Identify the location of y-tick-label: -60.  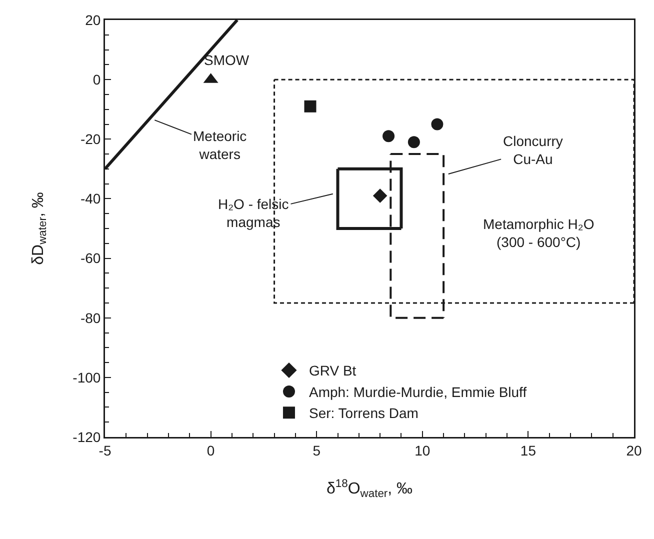
(90, 258).